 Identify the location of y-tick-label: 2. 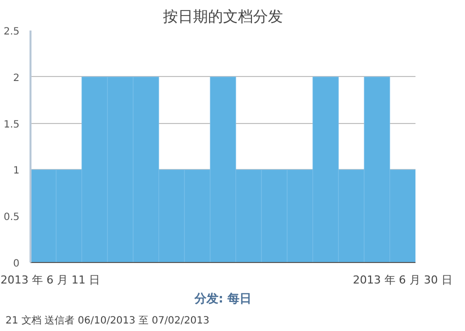
(16, 78).